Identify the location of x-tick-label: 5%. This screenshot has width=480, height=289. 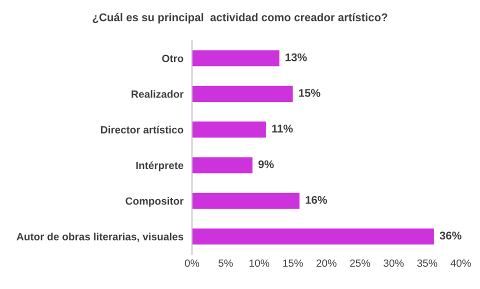
(225, 263).